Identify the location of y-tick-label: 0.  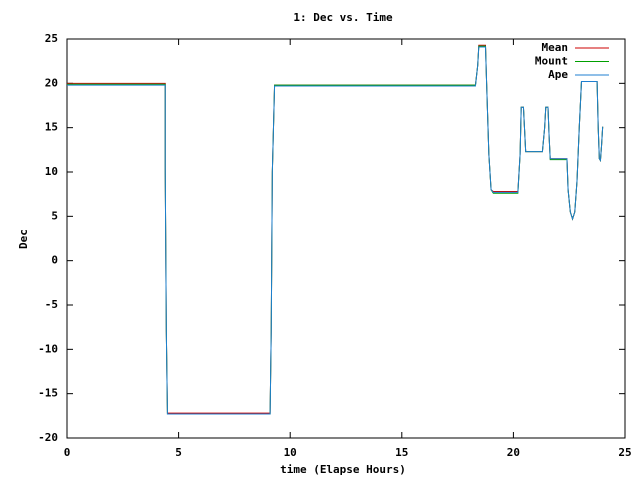
(54, 260).